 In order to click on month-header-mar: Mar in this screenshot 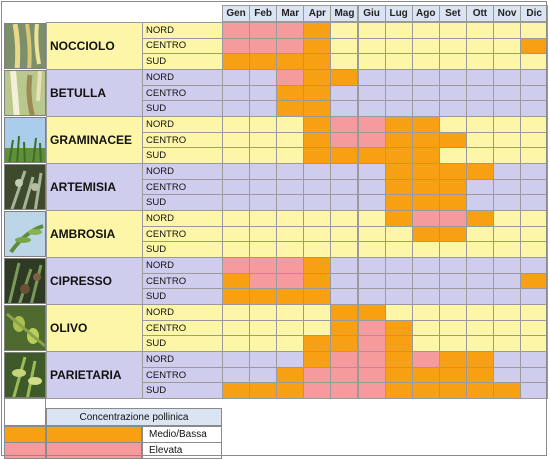, I will do `click(290, 13)`.